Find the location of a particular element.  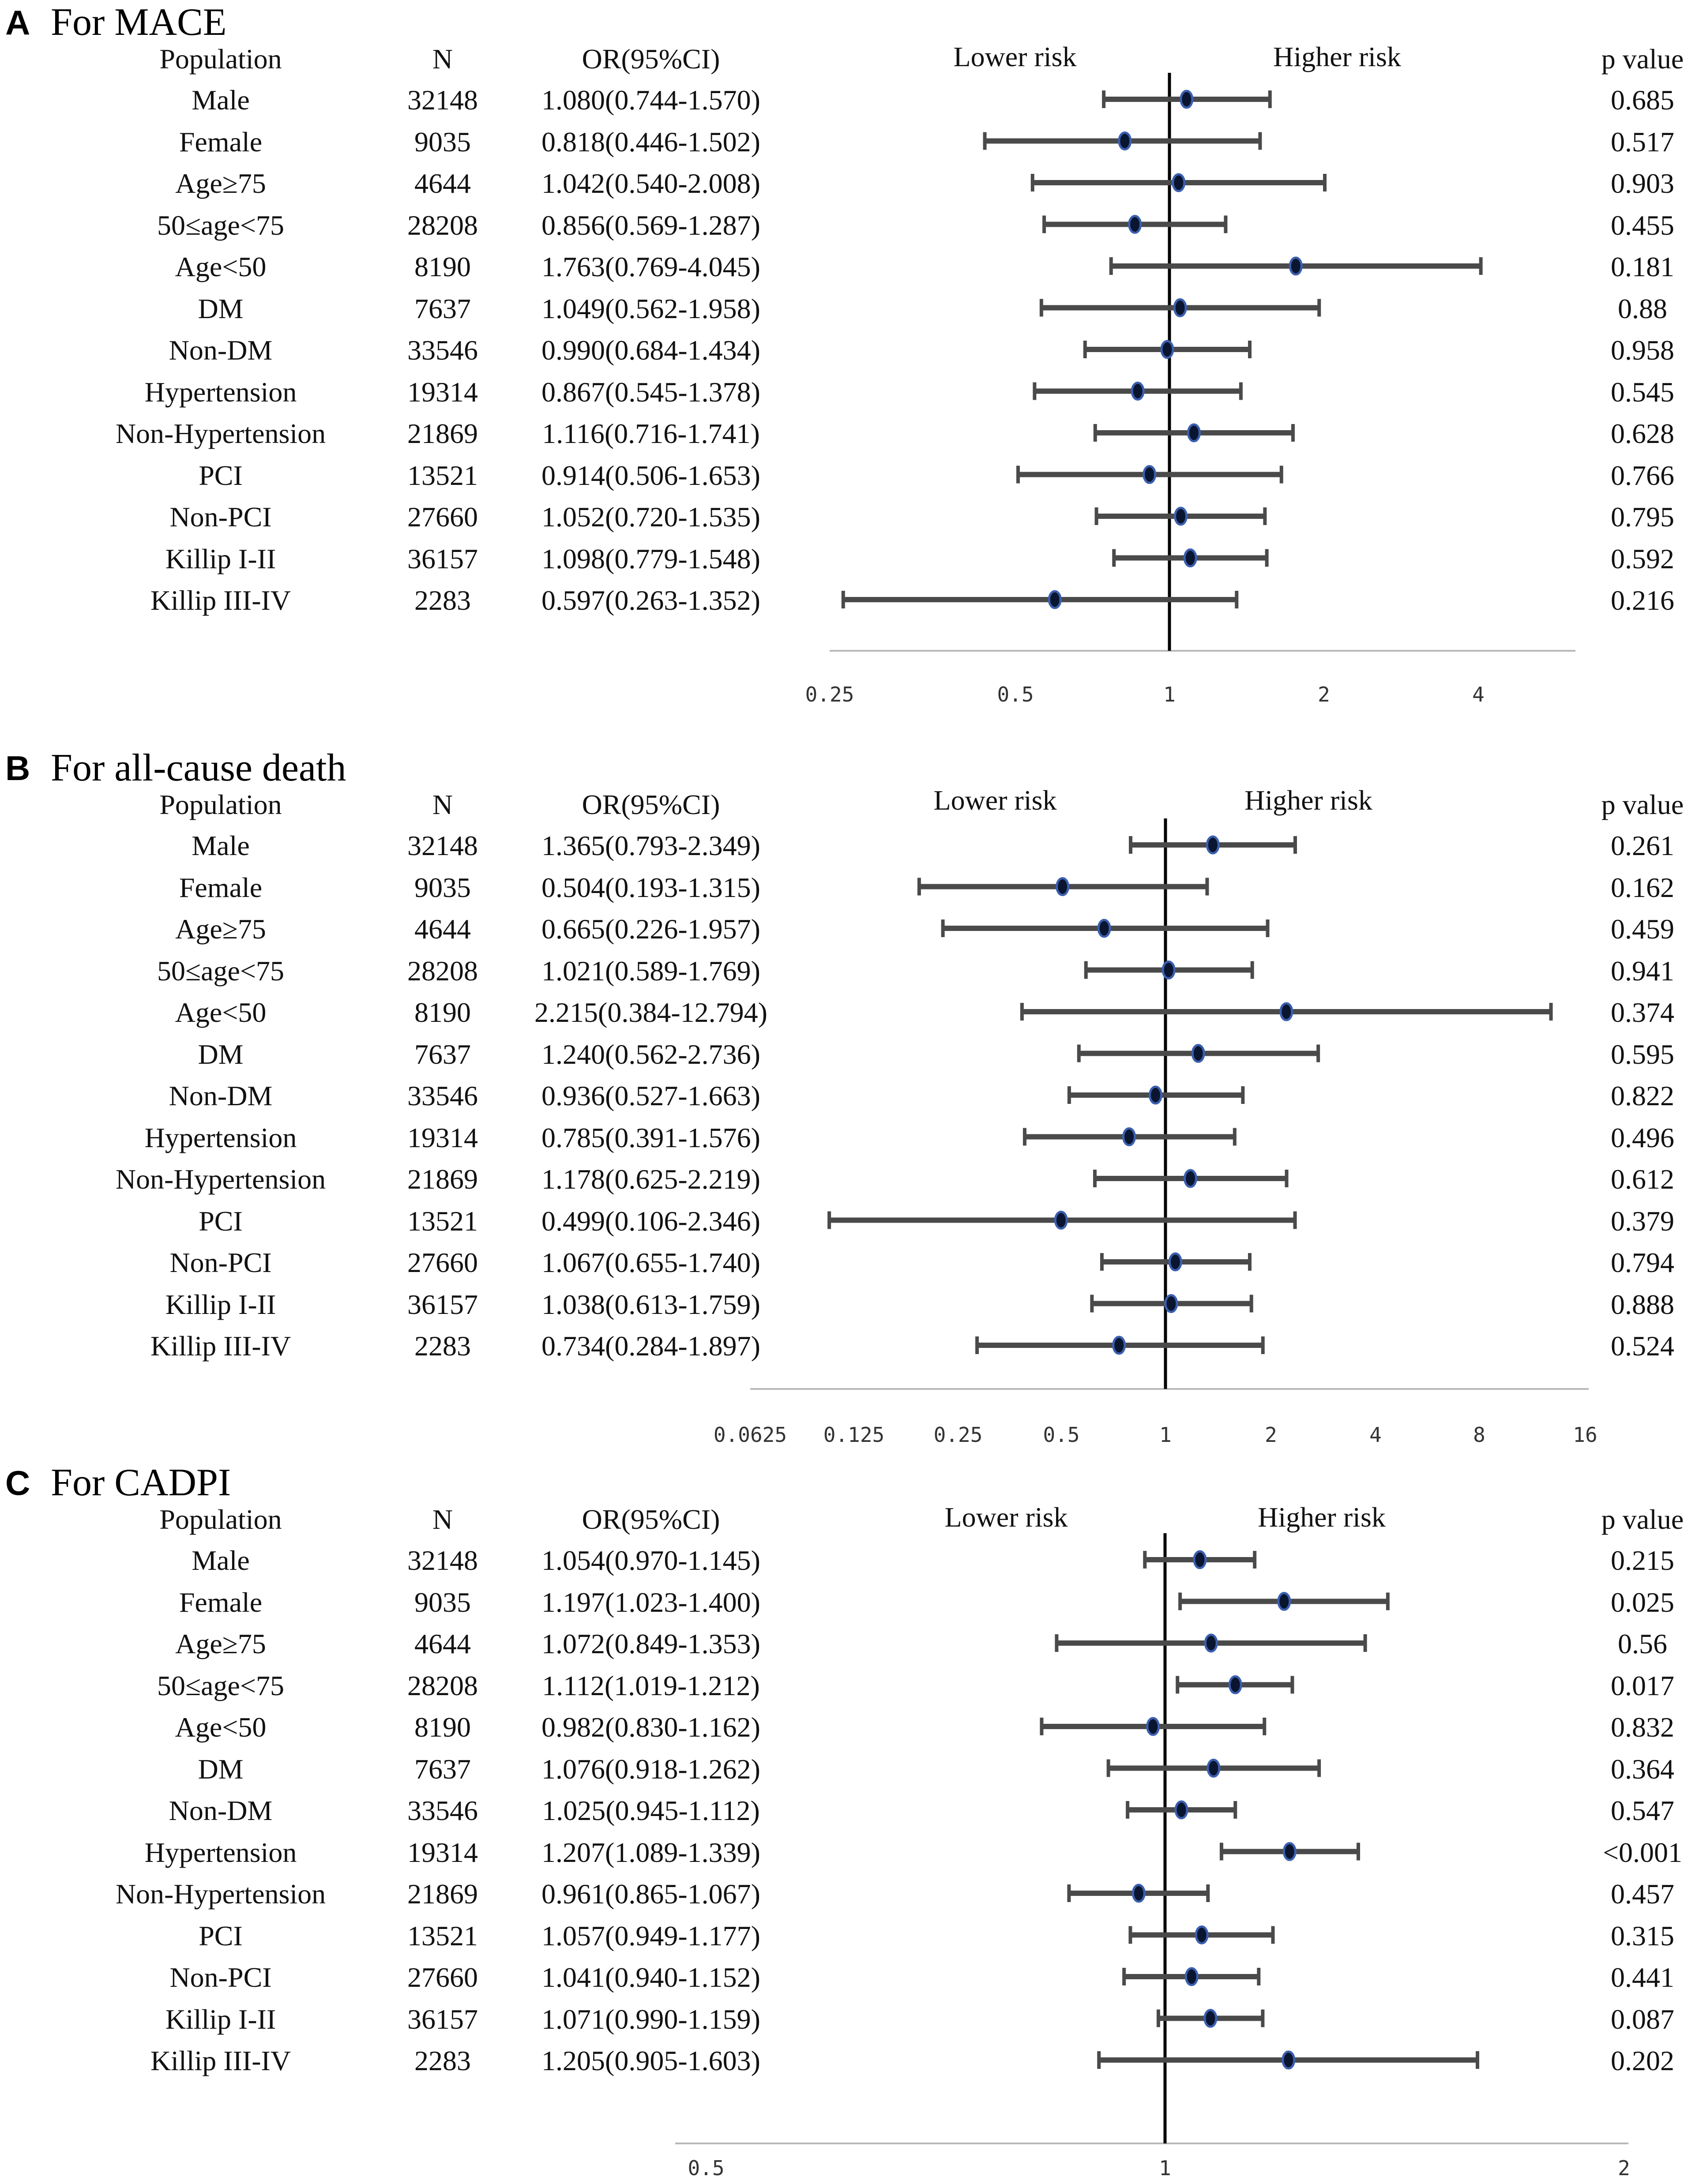

p-value: 0.215 is located at coordinates (1642, 1560).